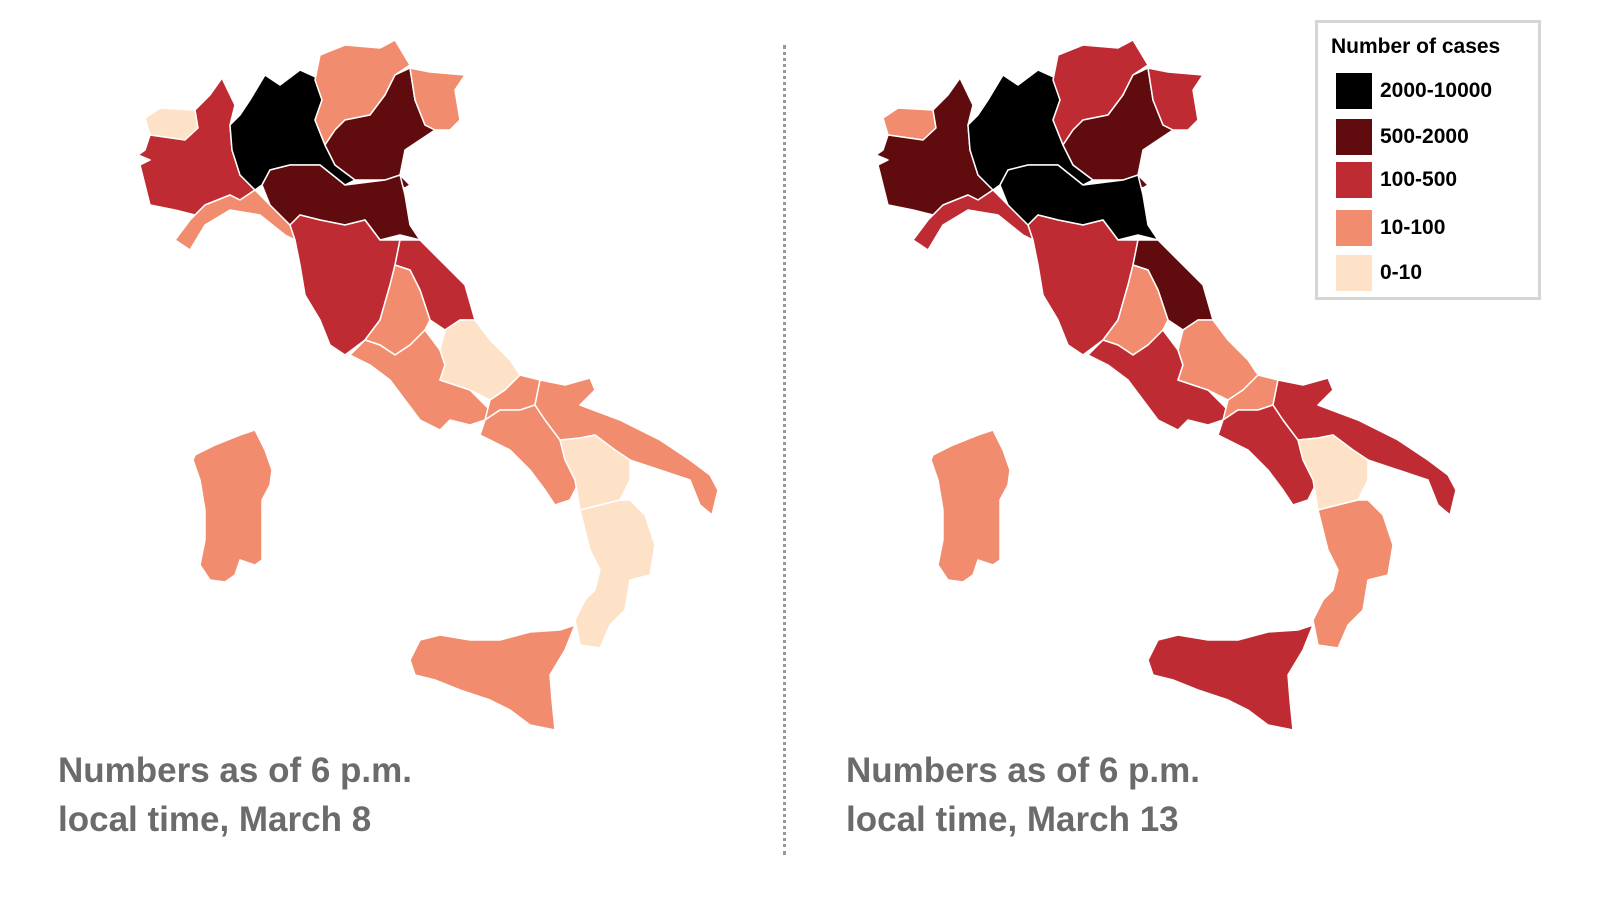  I want to click on legend-title: Number of cases, so click(1416, 46).